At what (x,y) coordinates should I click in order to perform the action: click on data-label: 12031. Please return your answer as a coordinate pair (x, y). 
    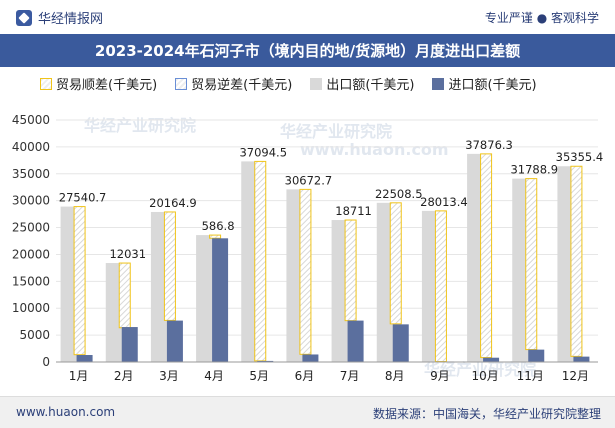
    Looking at the image, I should click on (127, 254).